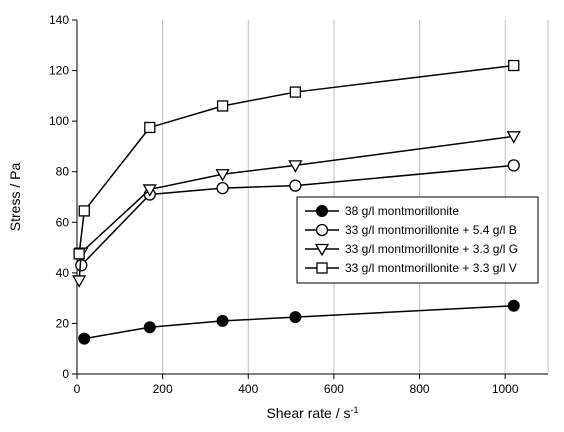  I want to click on y-axis-title: Stress / Pa, so click(15, 197).